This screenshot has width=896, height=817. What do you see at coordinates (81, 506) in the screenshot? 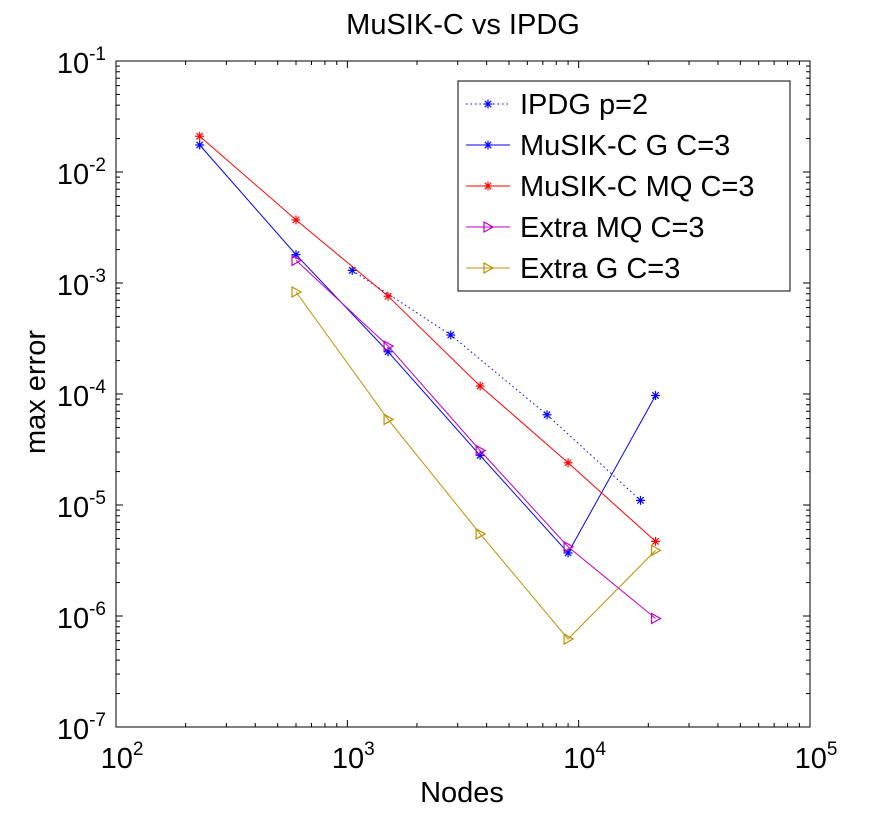
I see `y-tick-label: 10⁻⁵` at bounding box center [81, 506].